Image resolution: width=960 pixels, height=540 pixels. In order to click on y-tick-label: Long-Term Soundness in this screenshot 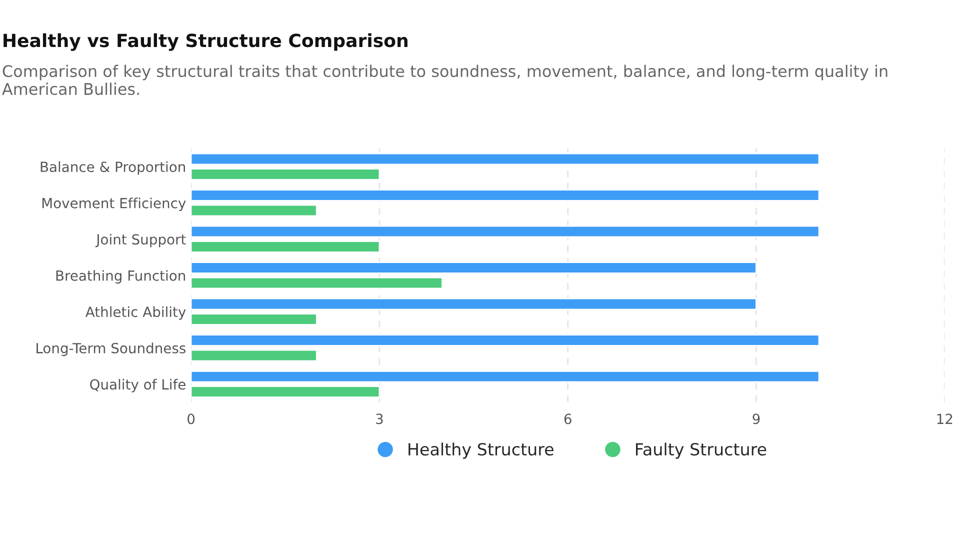, I will do `click(111, 349)`.